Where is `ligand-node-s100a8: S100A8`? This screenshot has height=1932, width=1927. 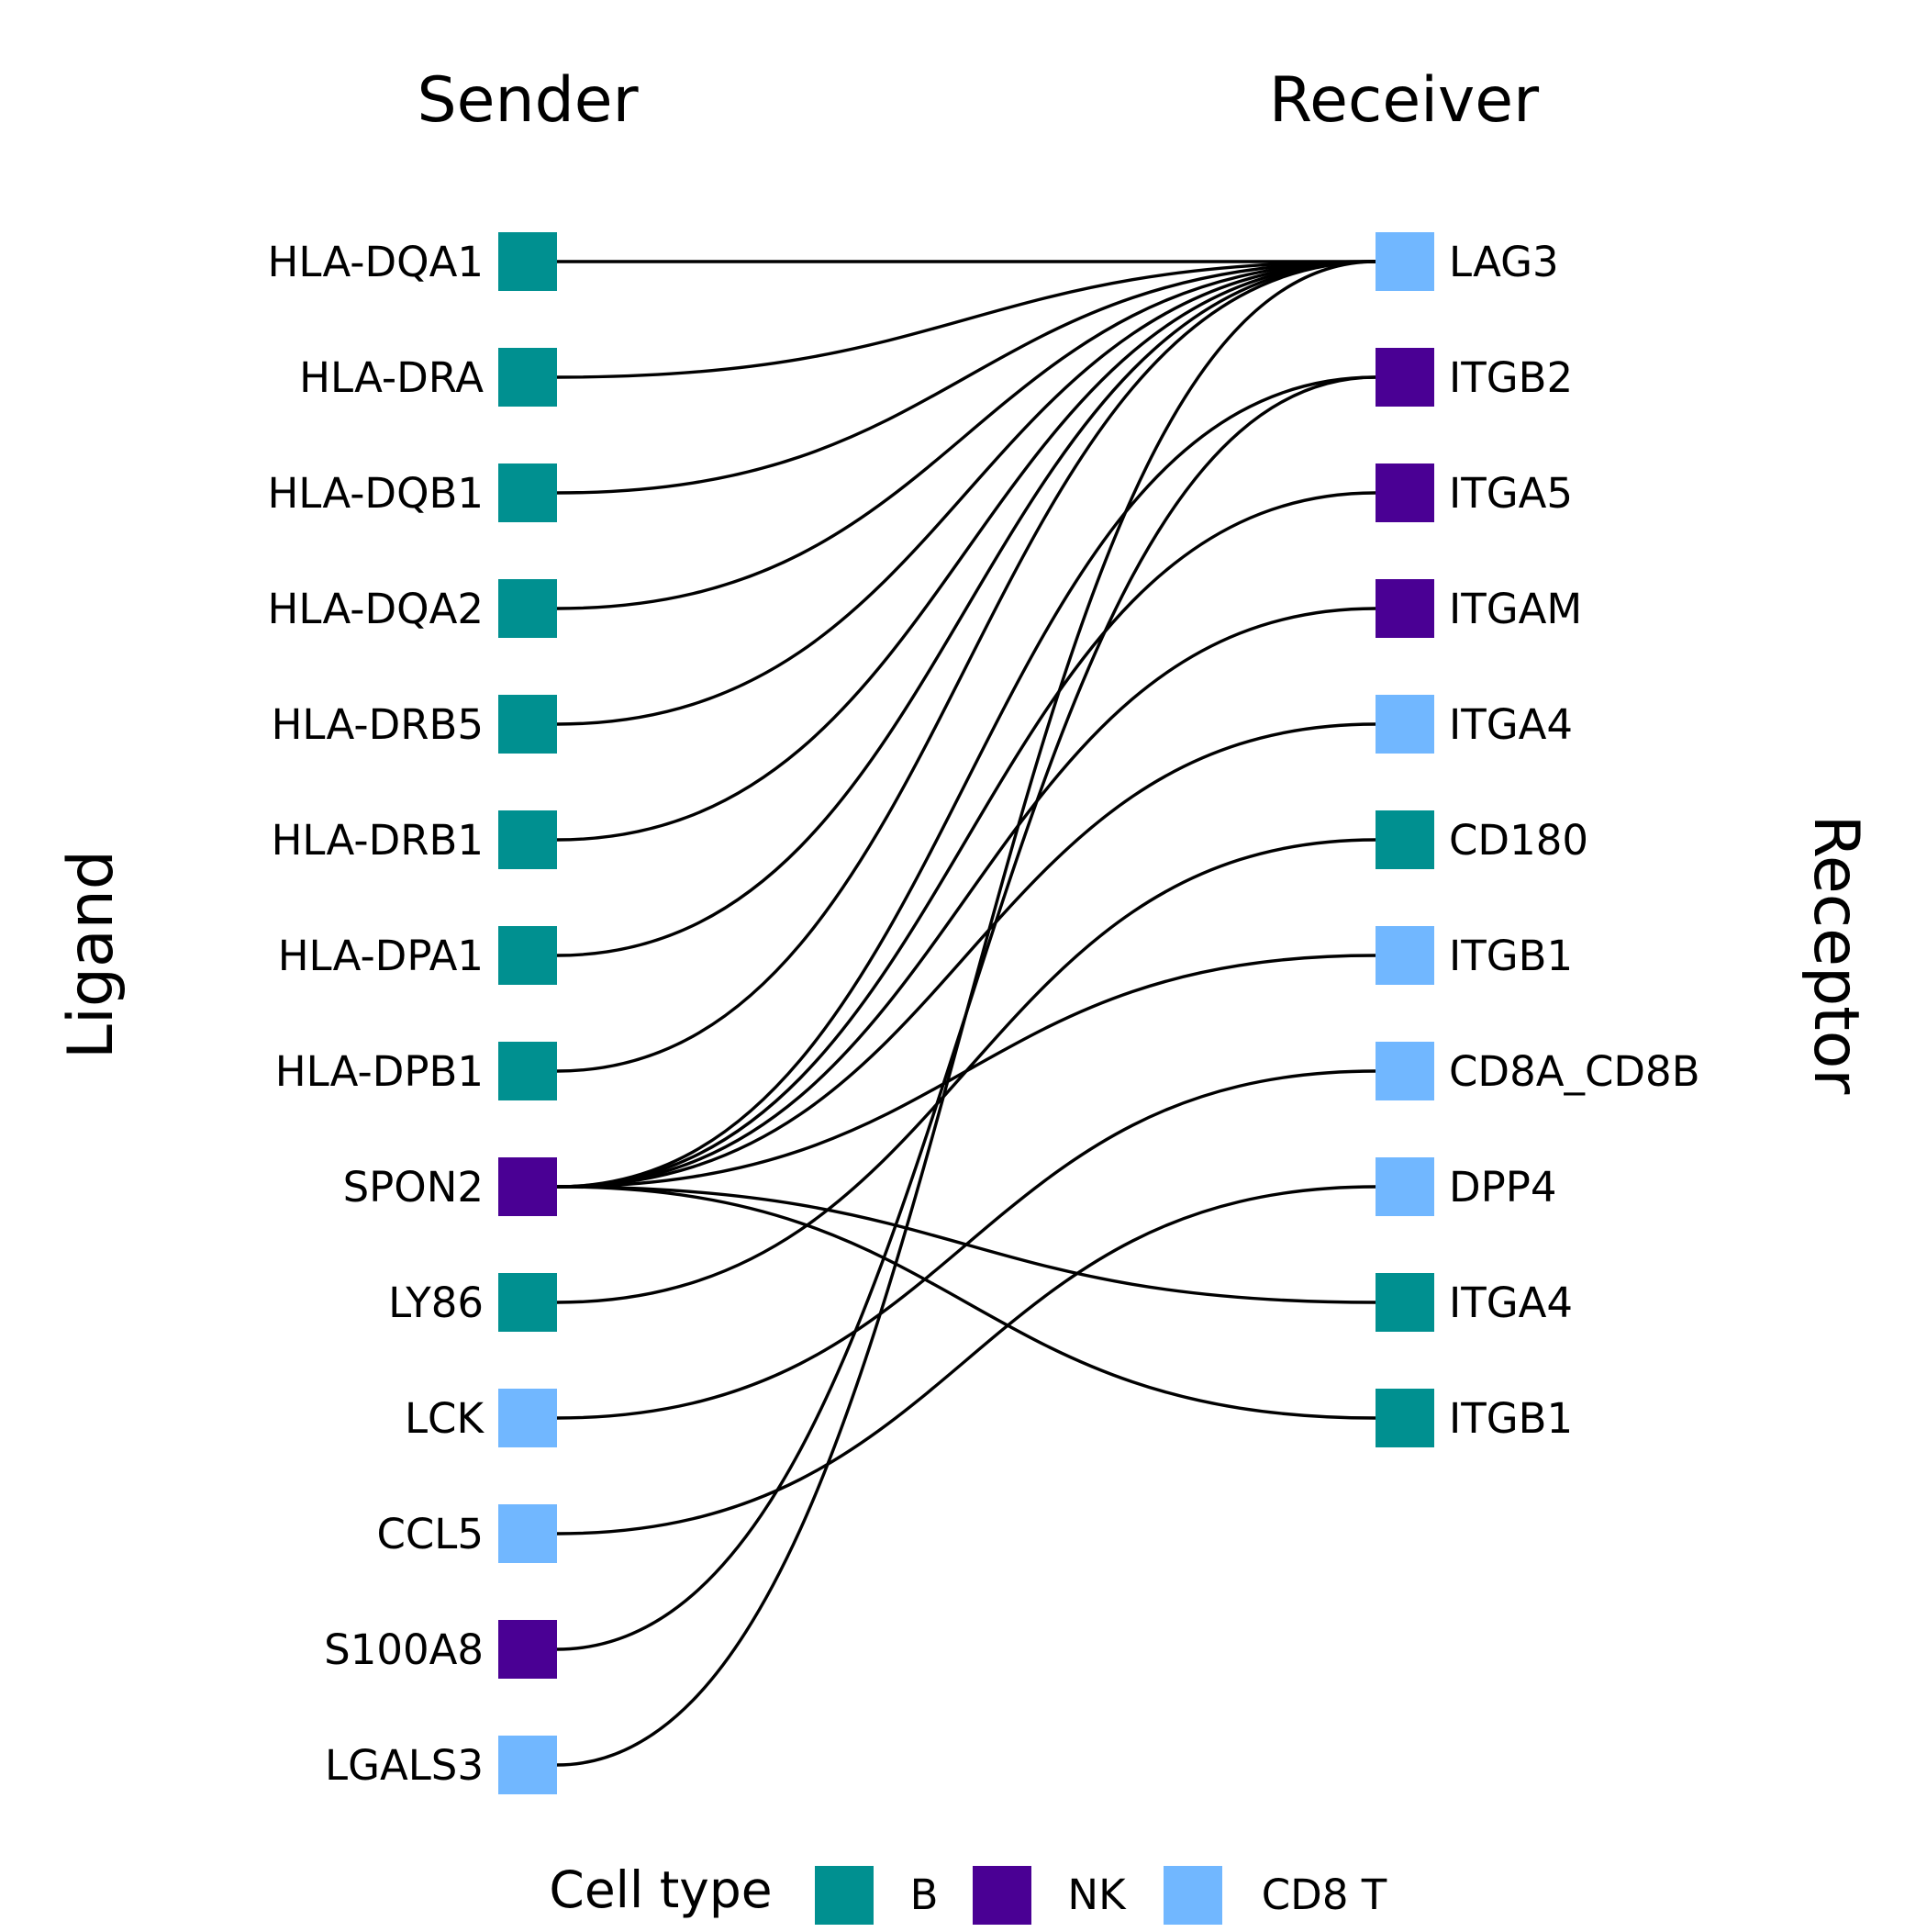
ligand-node-s100a8: S100A8 is located at coordinates (440, 1649).